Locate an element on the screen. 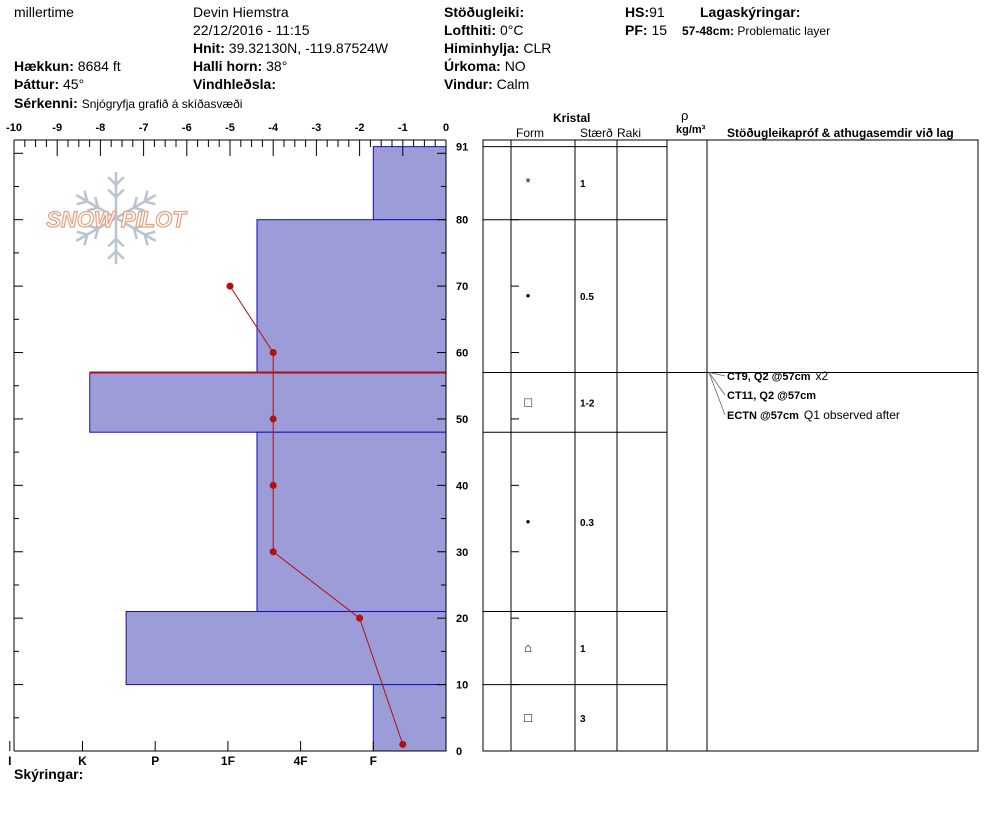  test-entry-2: ECTN @57cm Q1 observed after is located at coordinates (813, 415).